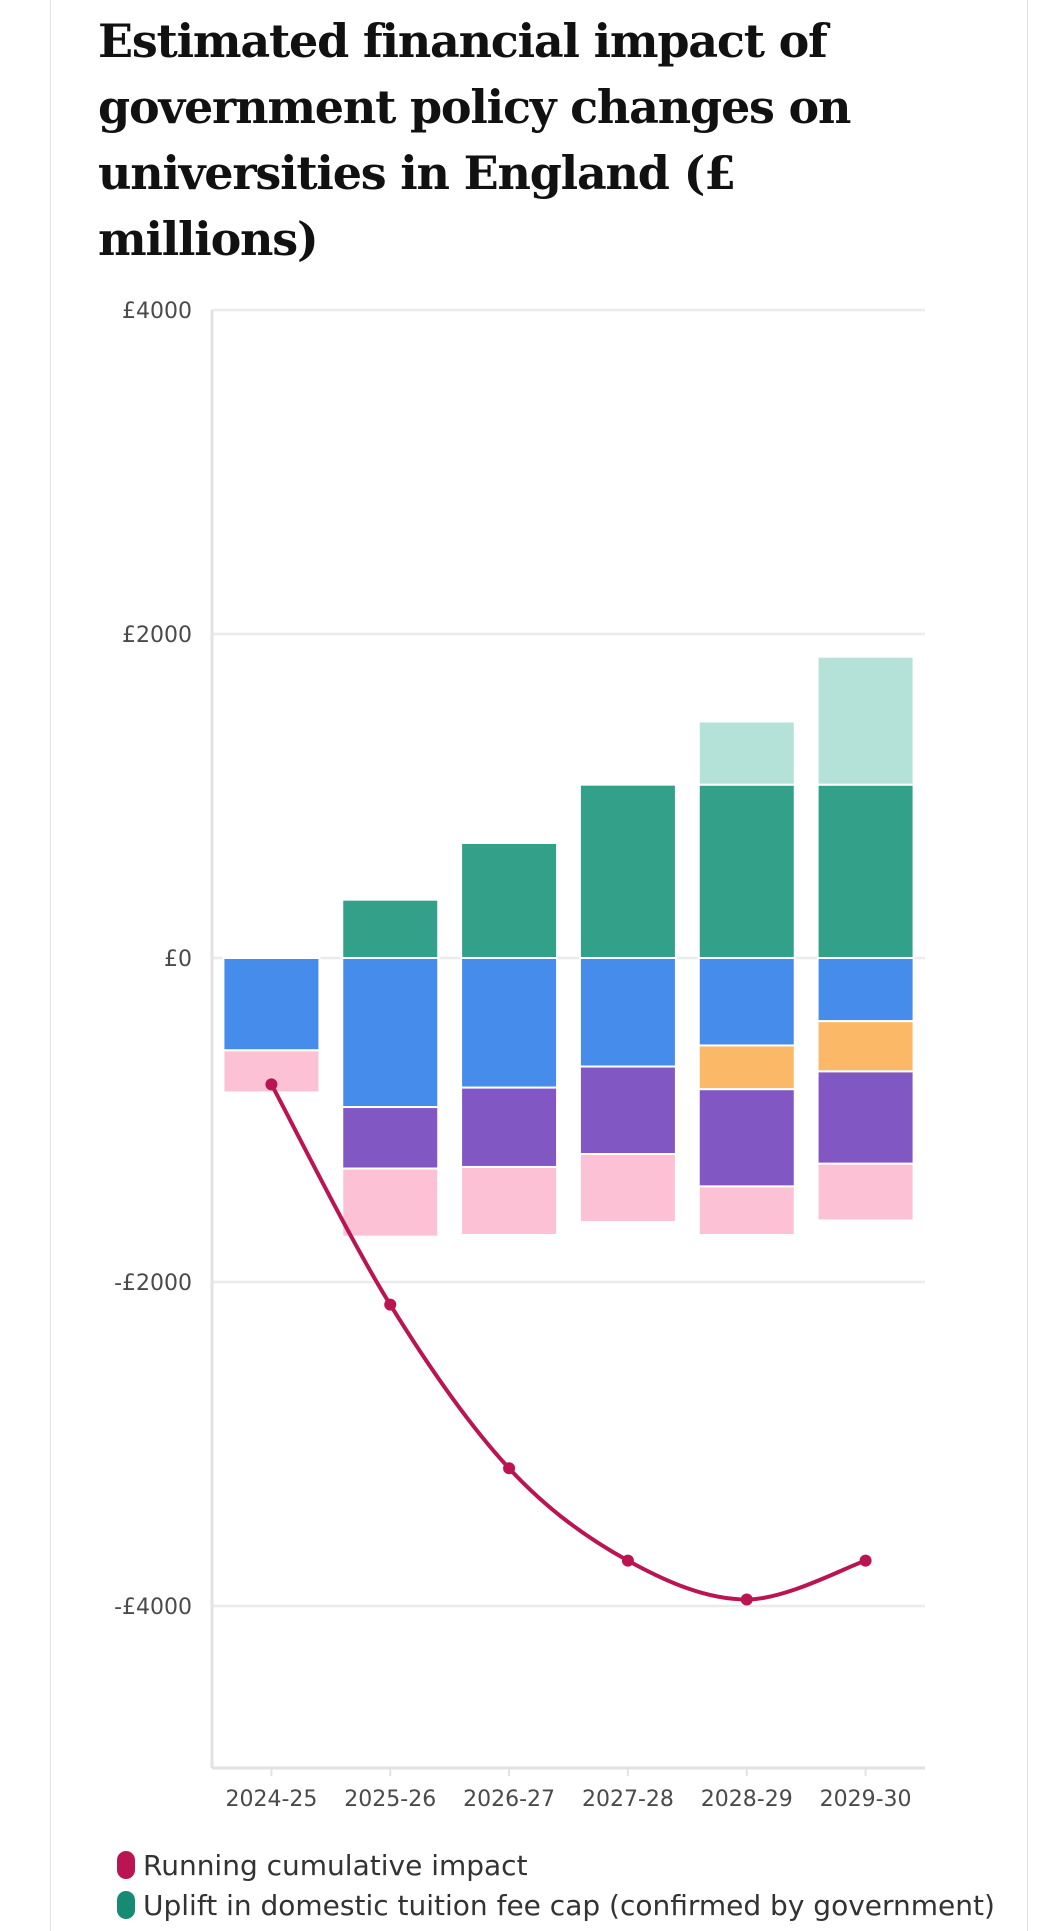  I want to click on x-tick-label: 2026-27, so click(509, 1799).